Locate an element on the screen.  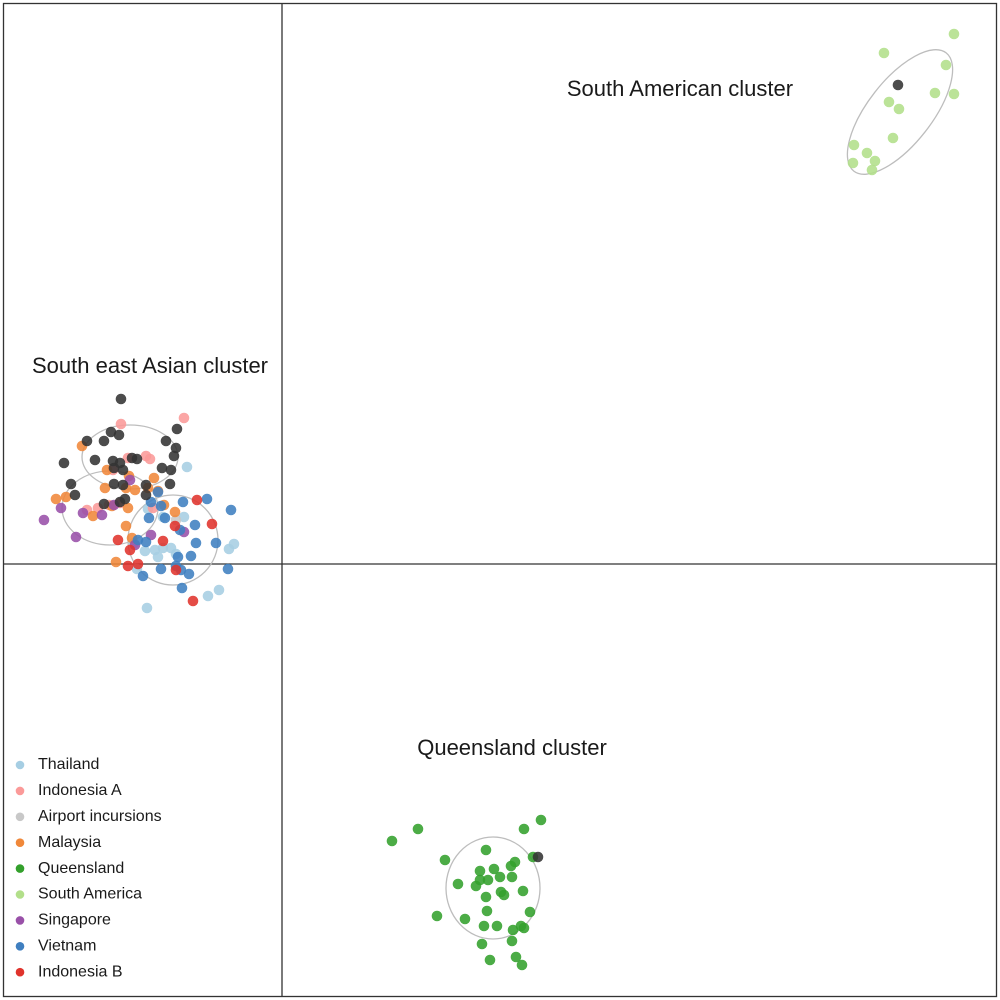
cluster-label-south-east-asian-cluster: South east Asian cluster is located at coordinates (150, 365).